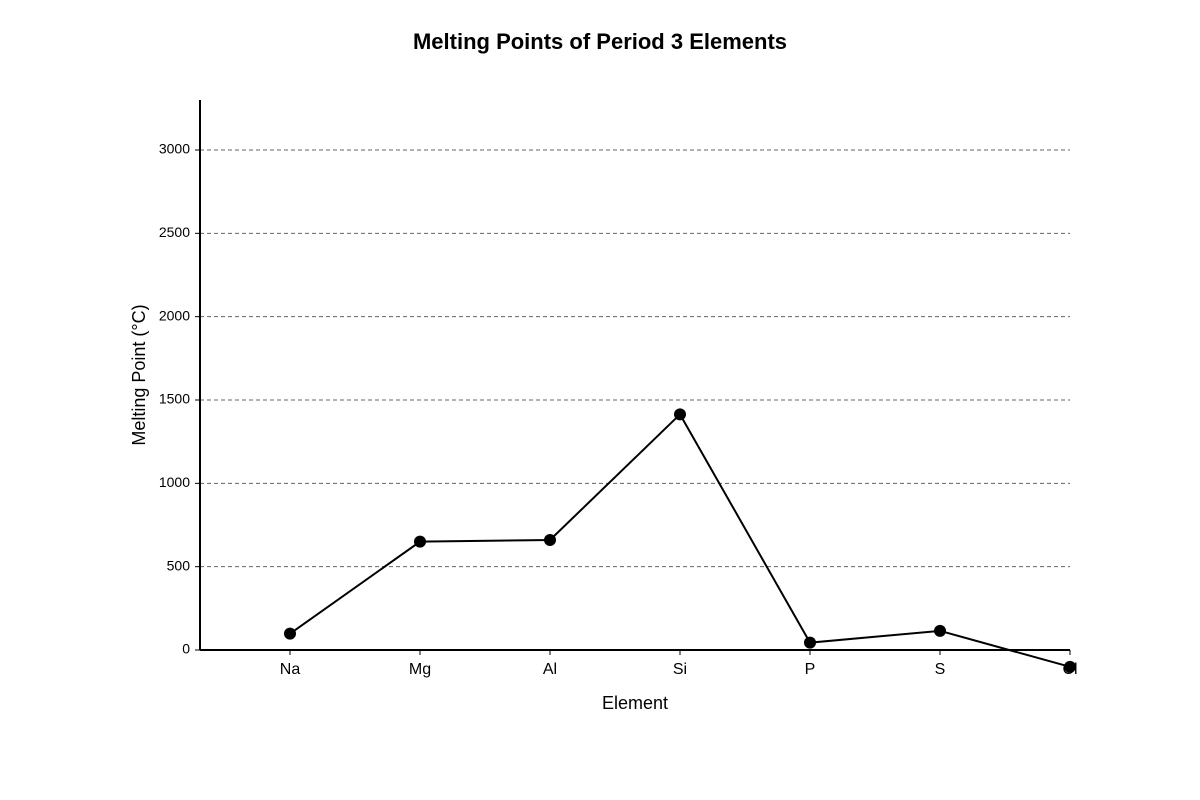 The width and height of the screenshot is (1200, 800). Describe the element at coordinates (139, 374) in the screenshot. I see `y-axis-label: Melting Point (°C)` at that location.